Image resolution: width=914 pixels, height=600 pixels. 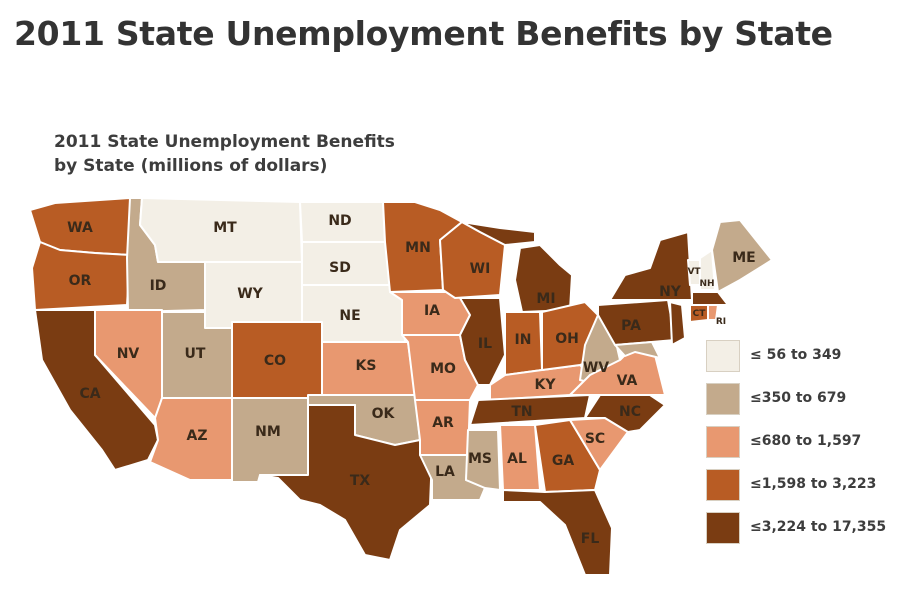 I want to click on label-nv: NV, so click(x=128, y=354).